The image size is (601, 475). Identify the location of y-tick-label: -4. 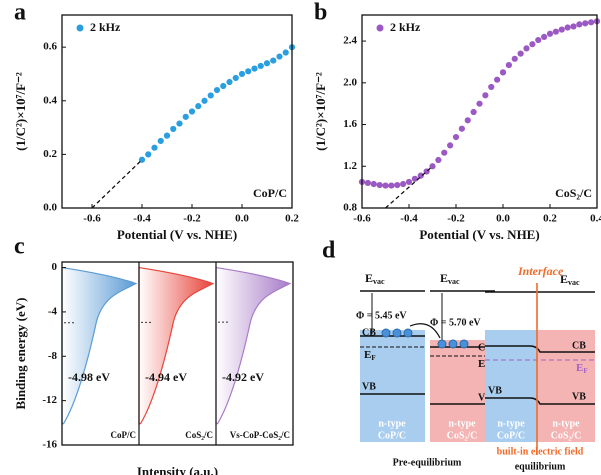
(53, 311).